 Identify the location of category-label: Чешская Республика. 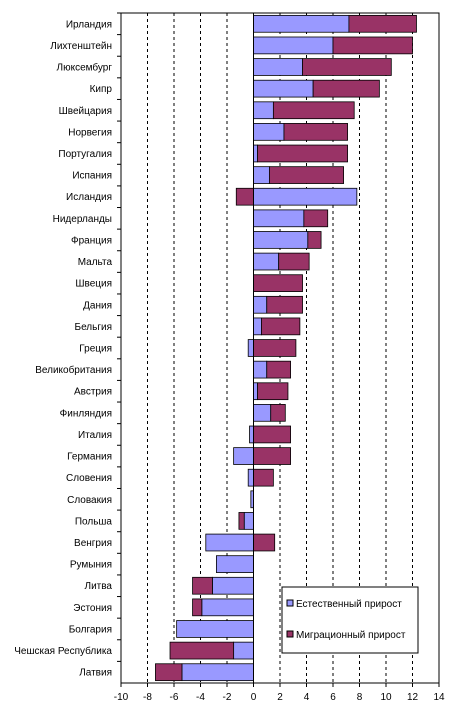
(63, 651).